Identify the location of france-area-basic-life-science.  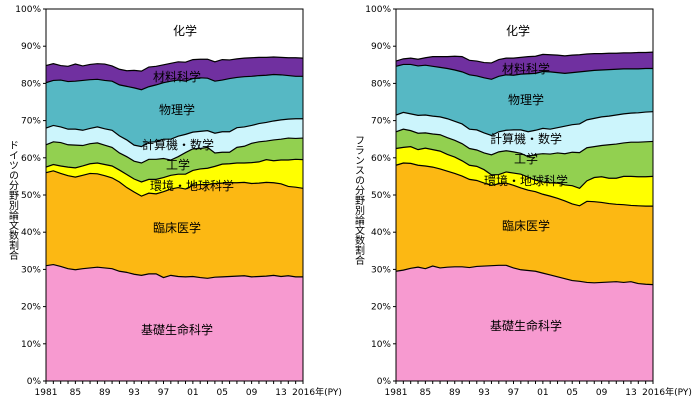
(524, 323).